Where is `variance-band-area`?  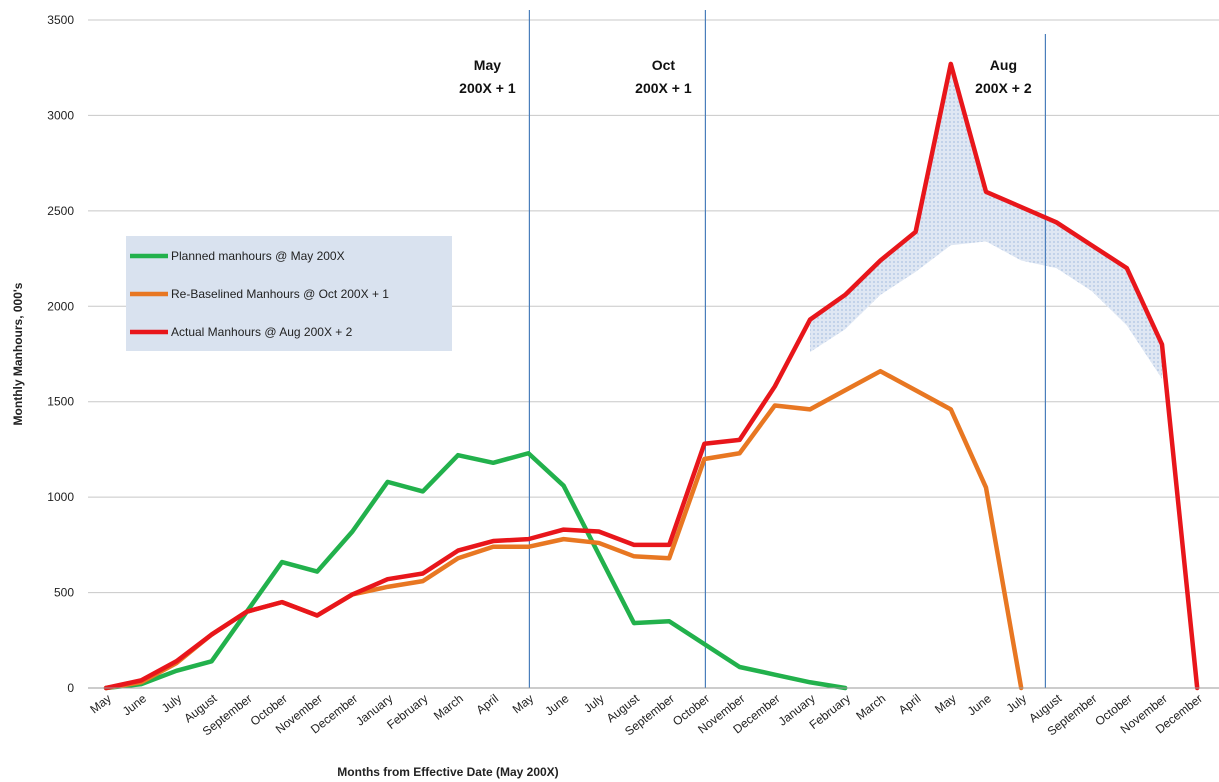
variance-band-area is located at coordinates (986, 221).